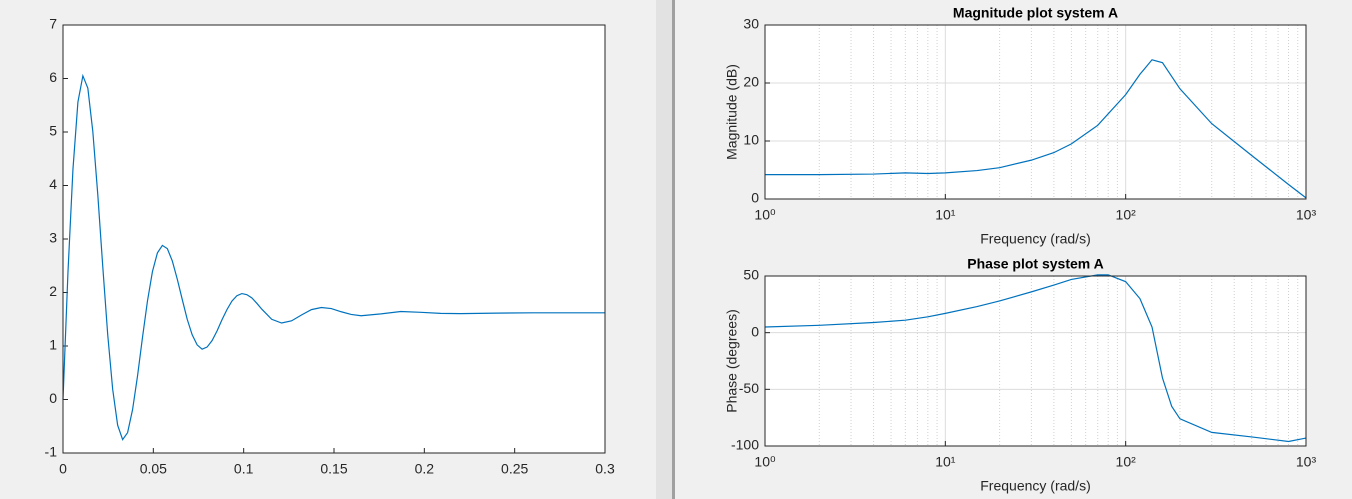 This screenshot has height=499, width=1352. Describe the element at coordinates (244, 469) in the screenshot. I see `x-tick-label: 0.1` at that location.